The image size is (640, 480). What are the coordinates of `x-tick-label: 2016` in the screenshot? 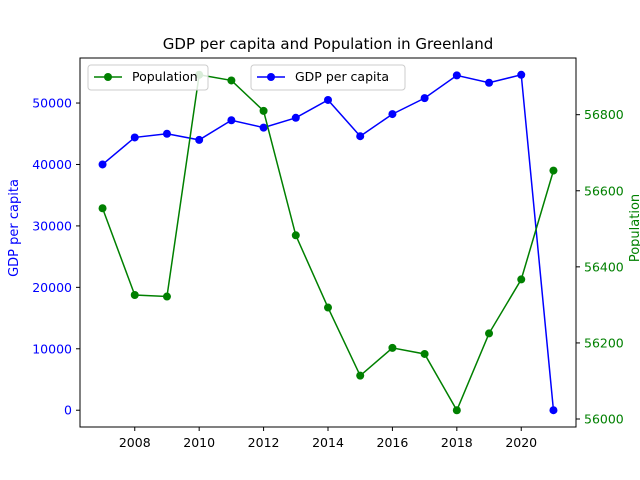 It's located at (393, 442).